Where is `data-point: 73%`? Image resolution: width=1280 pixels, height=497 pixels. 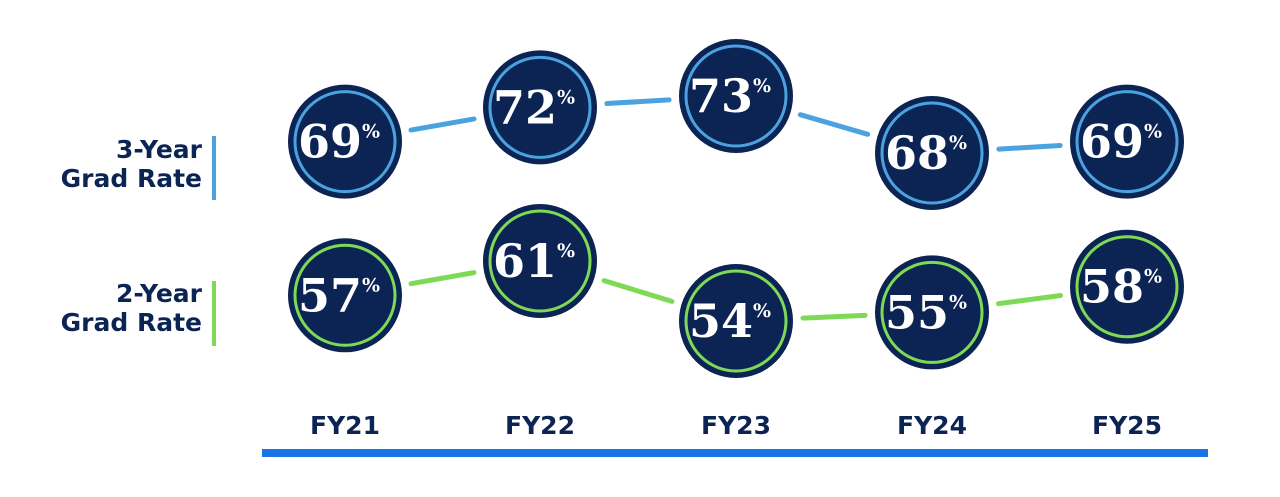
data-point: 73% is located at coordinates (736, 96).